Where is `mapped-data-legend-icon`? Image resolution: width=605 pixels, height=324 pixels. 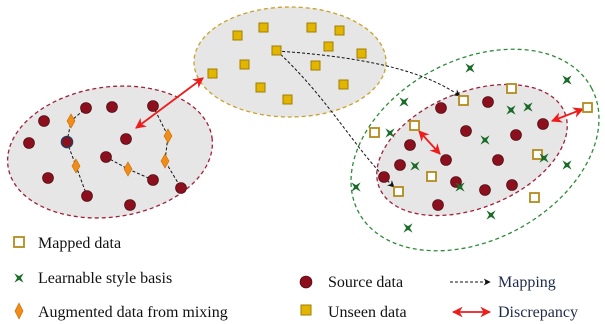 mapped-data-legend-icon is located at coordinates (19, 242).